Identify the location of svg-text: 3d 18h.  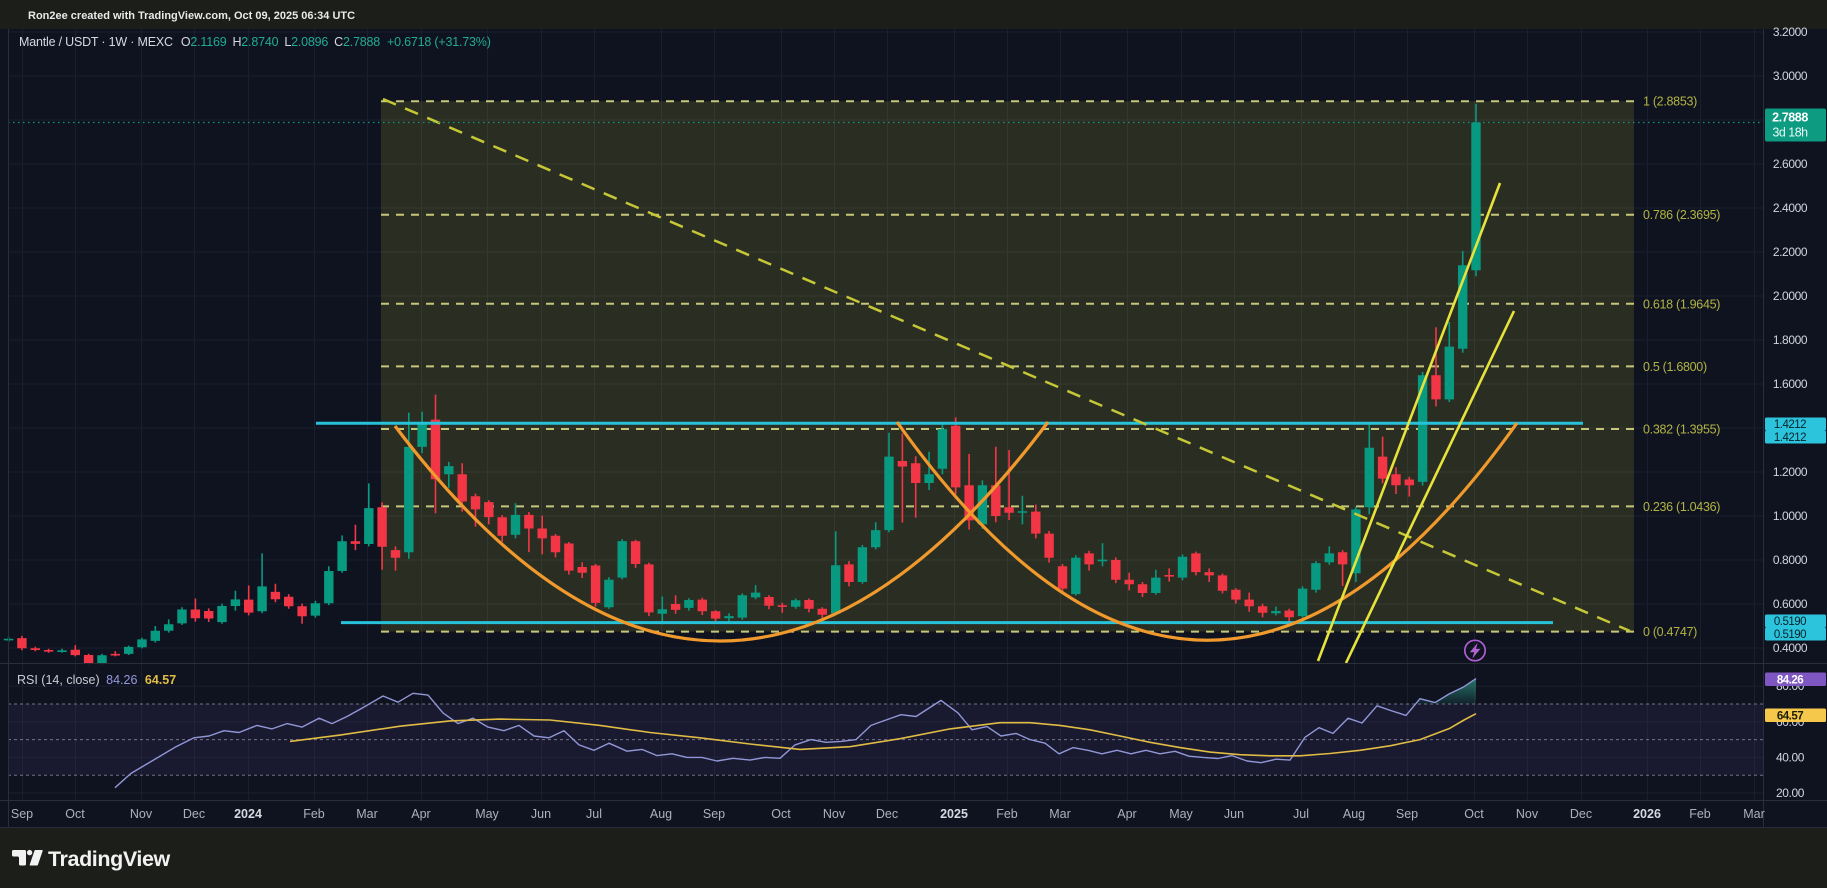
(1790, 133).